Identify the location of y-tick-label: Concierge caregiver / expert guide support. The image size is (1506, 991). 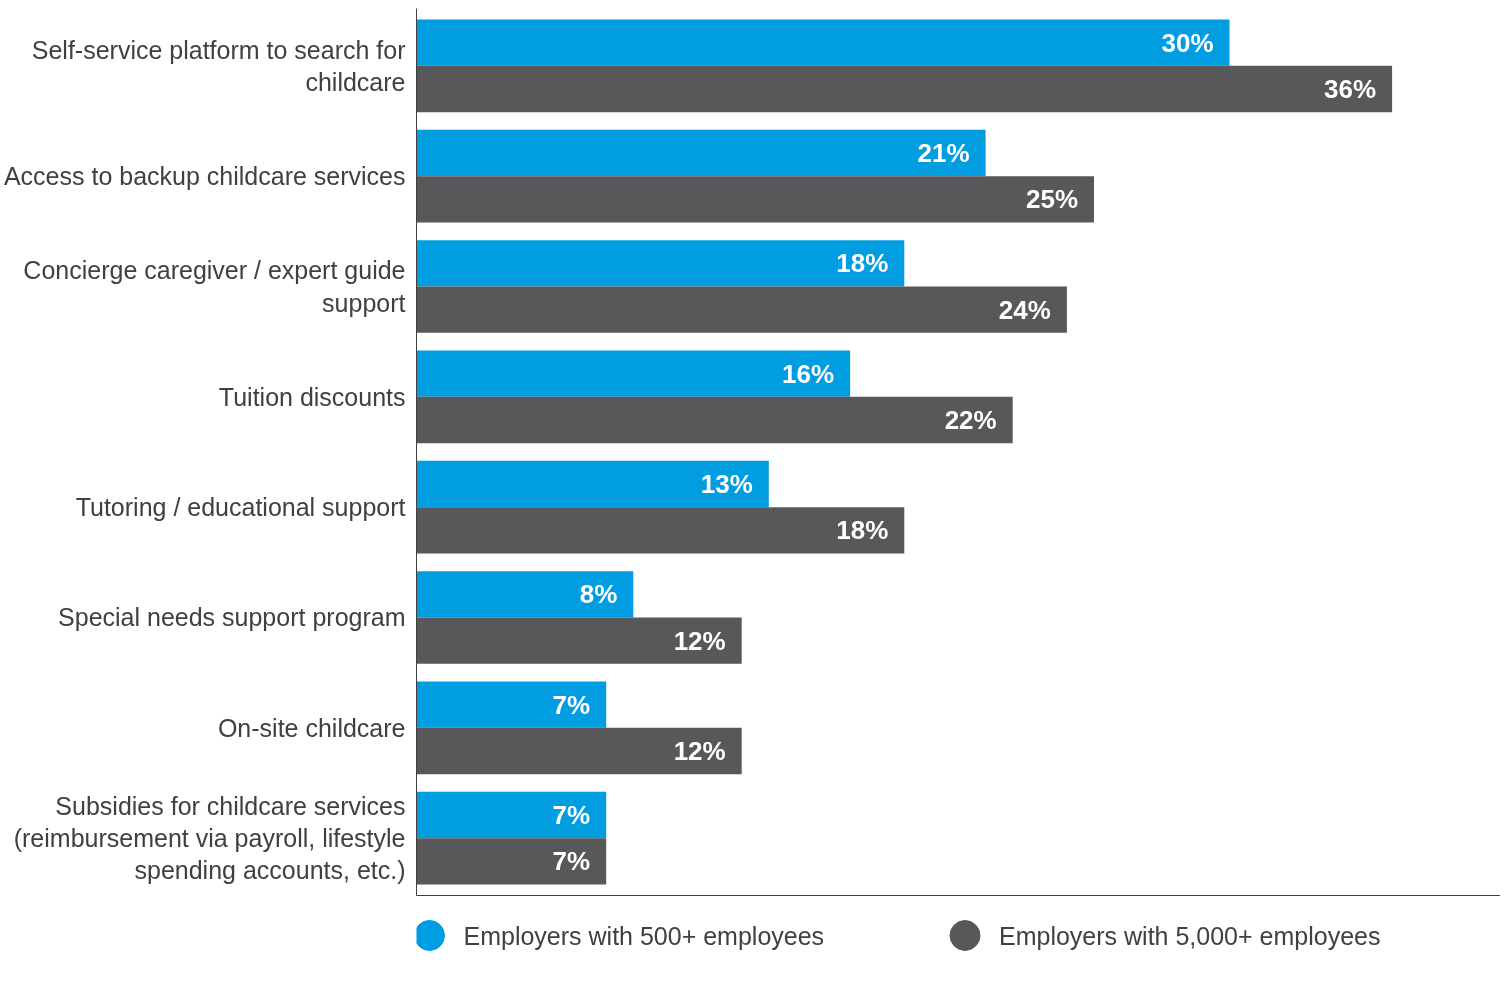
(214, 286).